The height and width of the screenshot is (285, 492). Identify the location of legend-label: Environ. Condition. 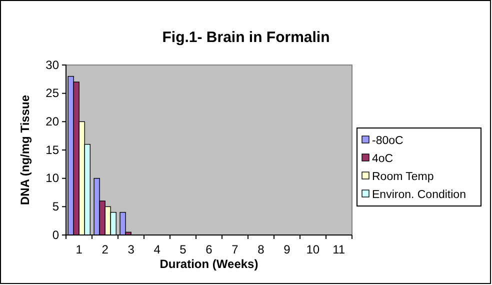
(419, 195).